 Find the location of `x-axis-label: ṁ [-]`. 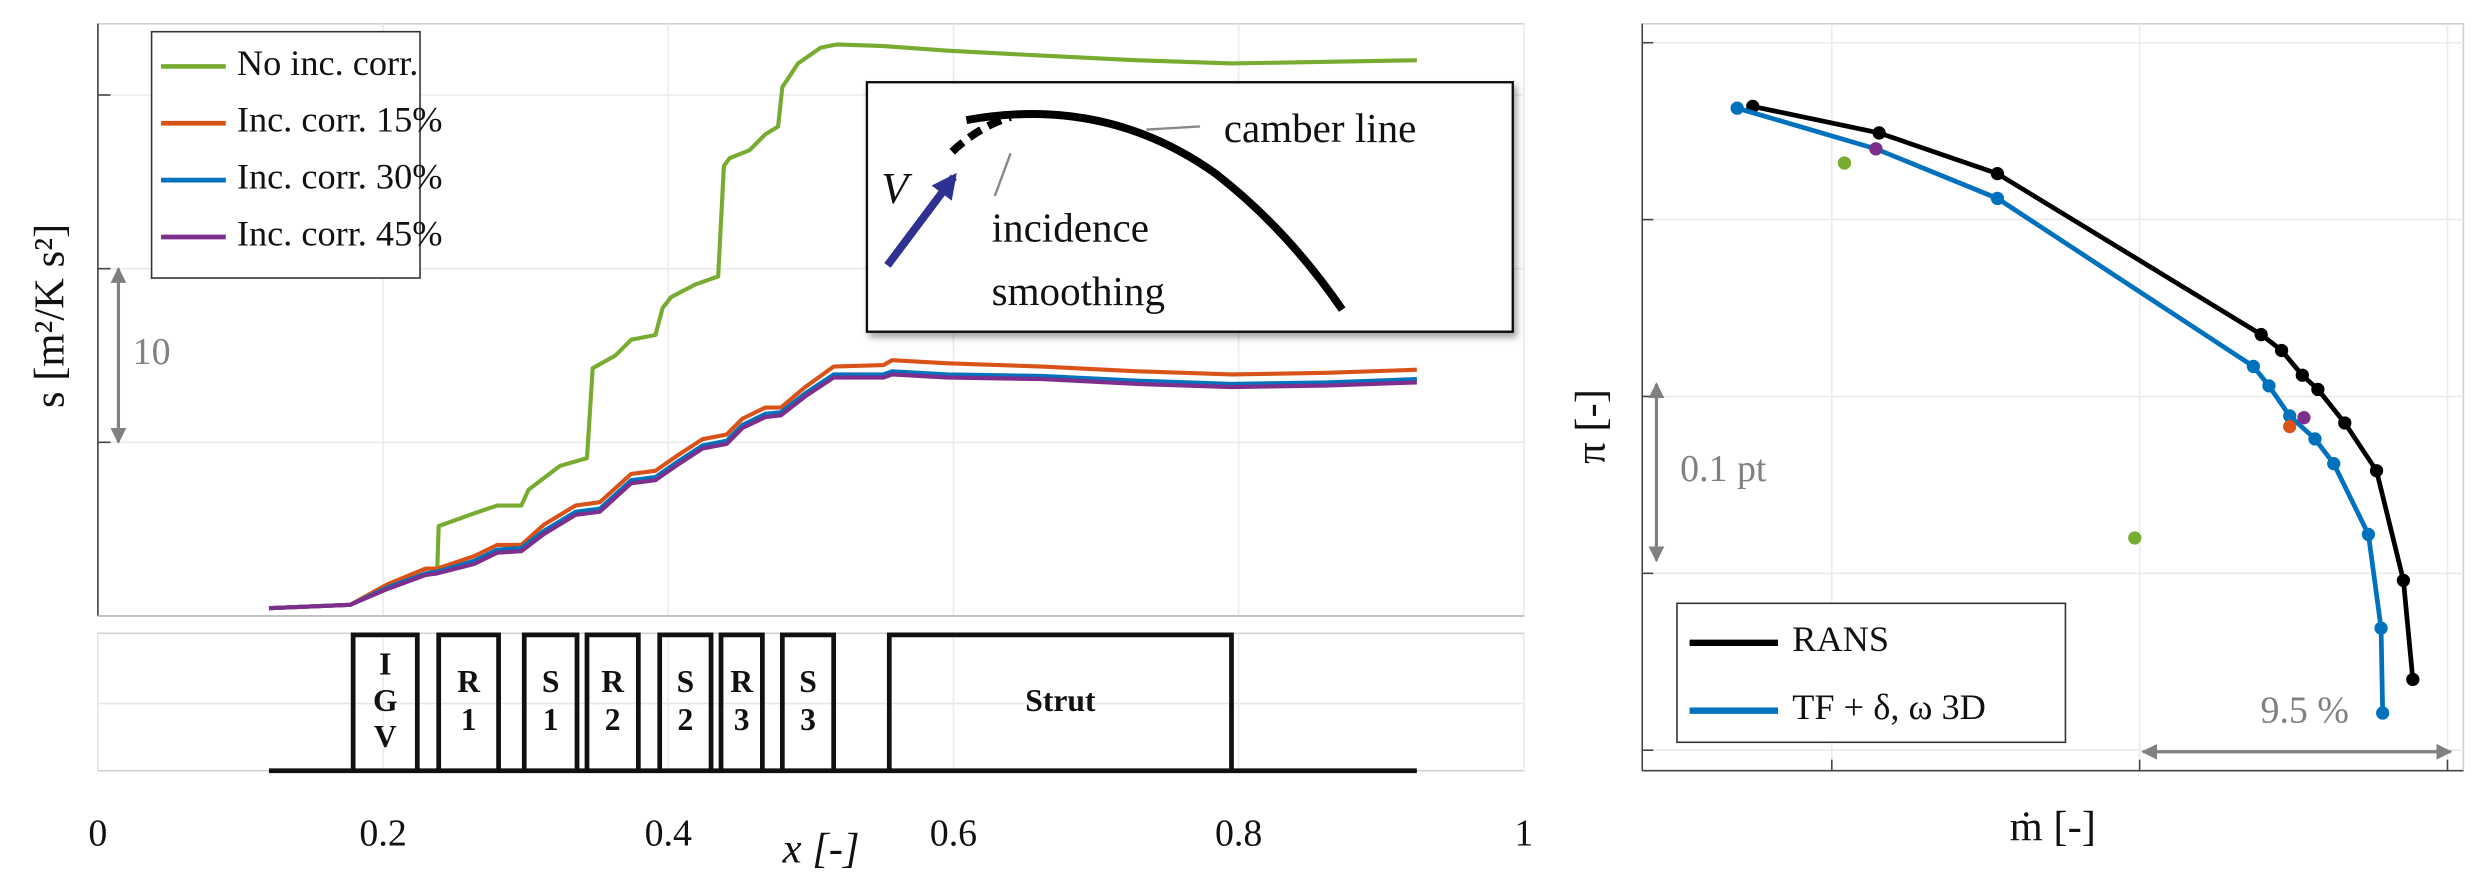

x-axis-label: ṁ [-] is located at coordinates (2053, 826).